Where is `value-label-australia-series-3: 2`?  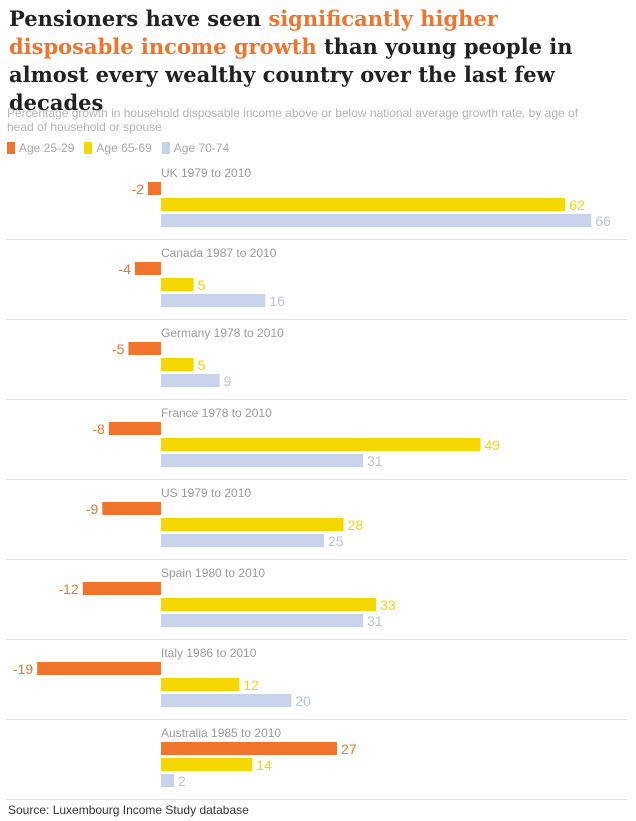 value-label-australia-series-3: 2 is located at coordinates (182, 781).